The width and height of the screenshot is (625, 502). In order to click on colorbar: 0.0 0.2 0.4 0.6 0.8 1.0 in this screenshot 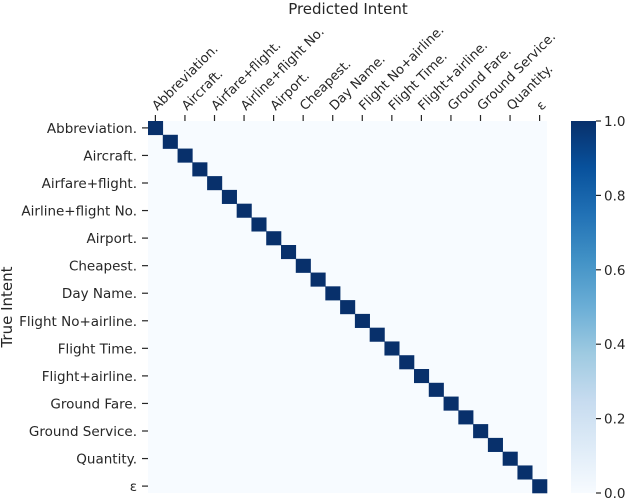, I will do `click(598, 308)`.